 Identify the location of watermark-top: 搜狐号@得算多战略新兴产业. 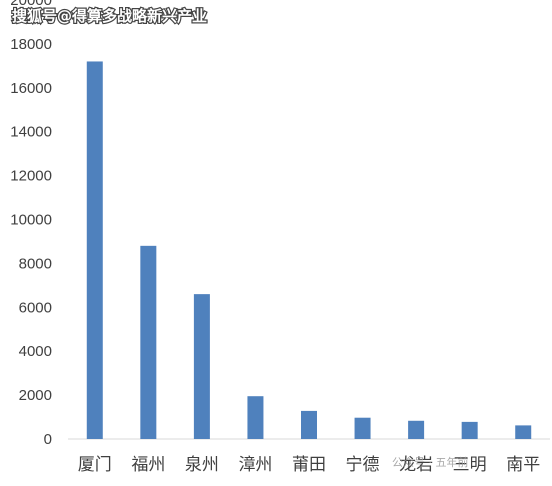
(109, 16).